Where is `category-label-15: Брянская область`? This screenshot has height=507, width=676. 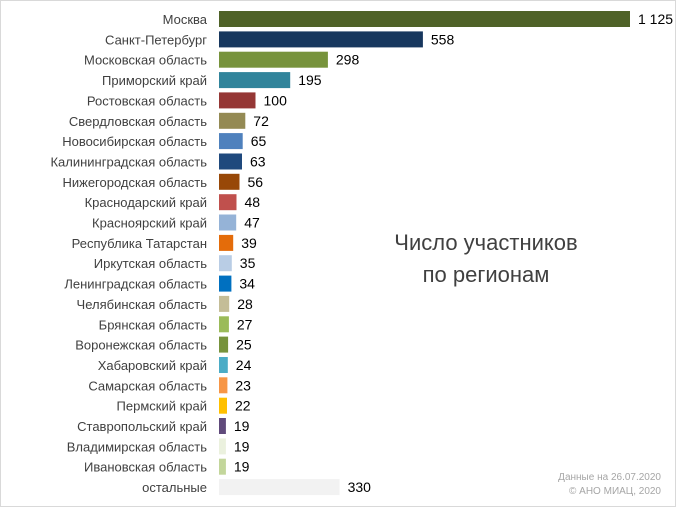 category-label-15: Брянская область is located at coordinates (153, 324).